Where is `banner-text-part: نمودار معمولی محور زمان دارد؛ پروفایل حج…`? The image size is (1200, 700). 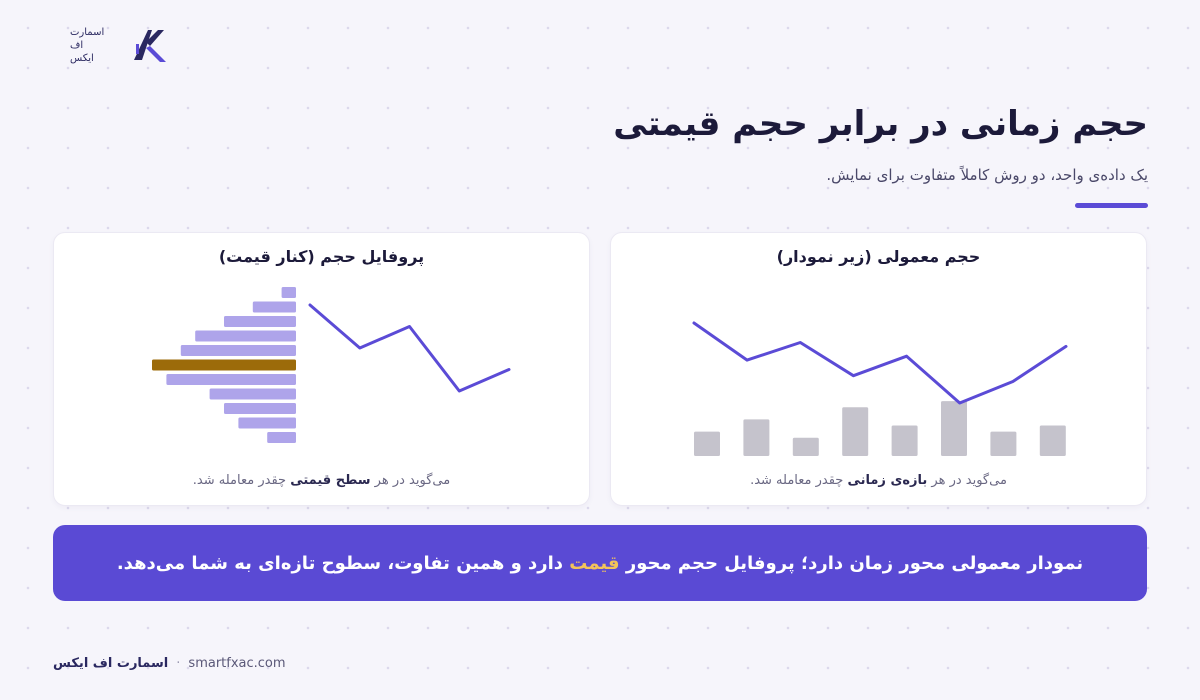
banner-text-part: نمودار معمولی محور زمان دارد؛ پروفایل حج… is located at coordinates (851, 563).